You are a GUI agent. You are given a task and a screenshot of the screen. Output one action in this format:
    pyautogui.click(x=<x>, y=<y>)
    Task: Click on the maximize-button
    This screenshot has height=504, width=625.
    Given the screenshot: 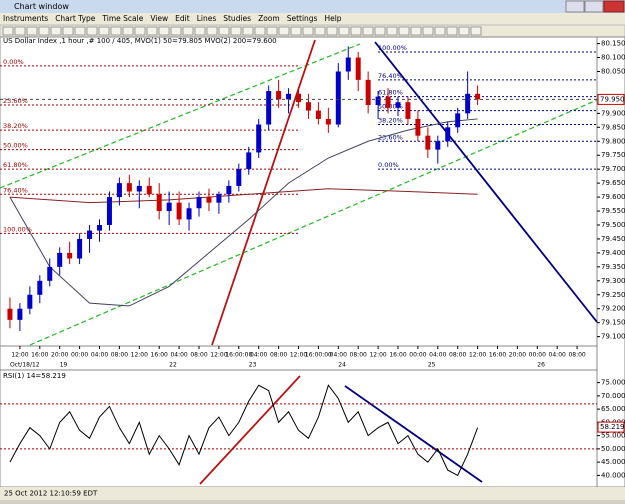 What is the action you would take?
    pyautogui.click(x=594, y=6)
    